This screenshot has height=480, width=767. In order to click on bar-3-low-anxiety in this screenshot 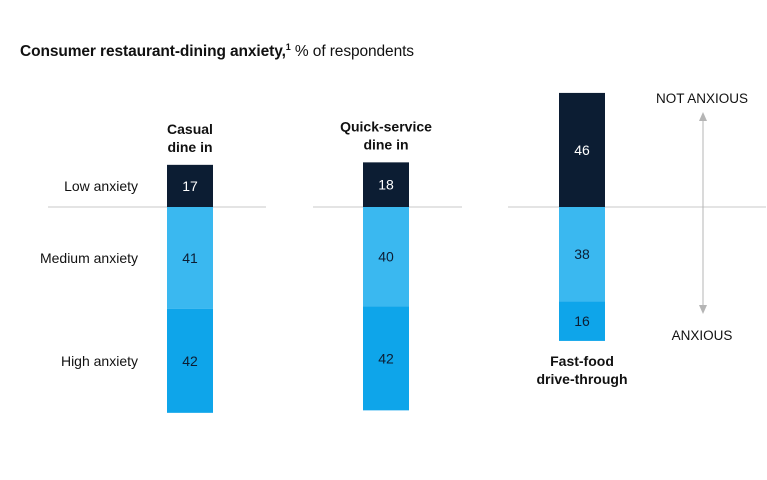, I will do `click(582, 149)`.